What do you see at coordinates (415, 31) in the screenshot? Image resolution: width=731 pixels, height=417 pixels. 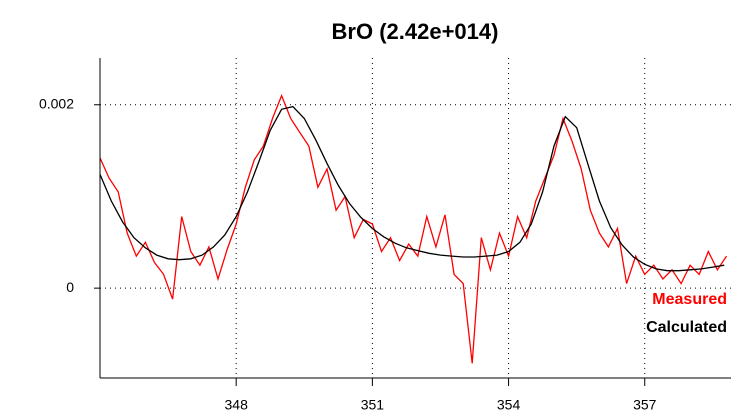 I see `chart-title: BrO (2.42e+014)` at bounding box center [415, 31].